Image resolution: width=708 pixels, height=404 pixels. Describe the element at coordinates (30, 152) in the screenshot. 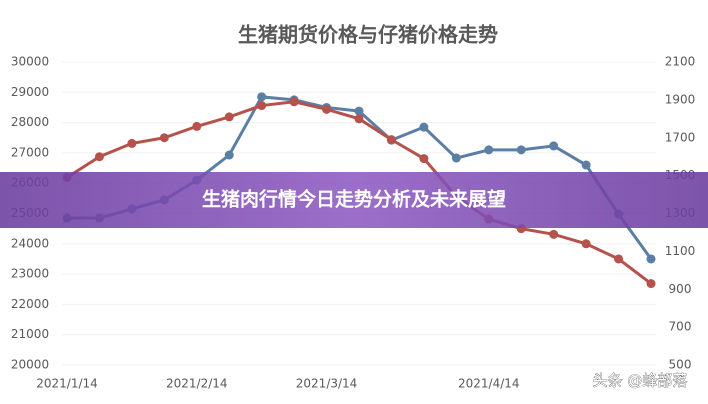

I see `y-tick-label: 27000` at that location.